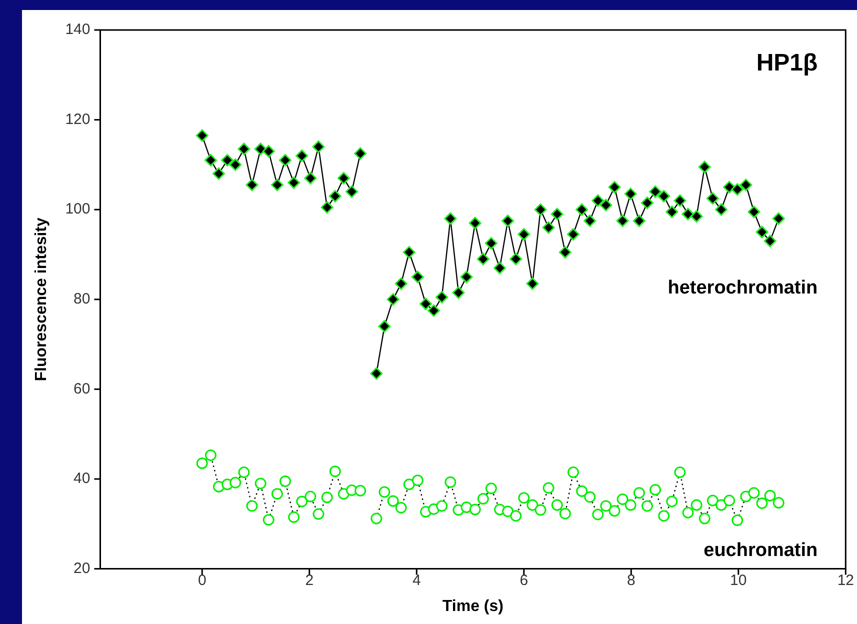  I want to click on y-tick-label: 120, so click(77, 119).